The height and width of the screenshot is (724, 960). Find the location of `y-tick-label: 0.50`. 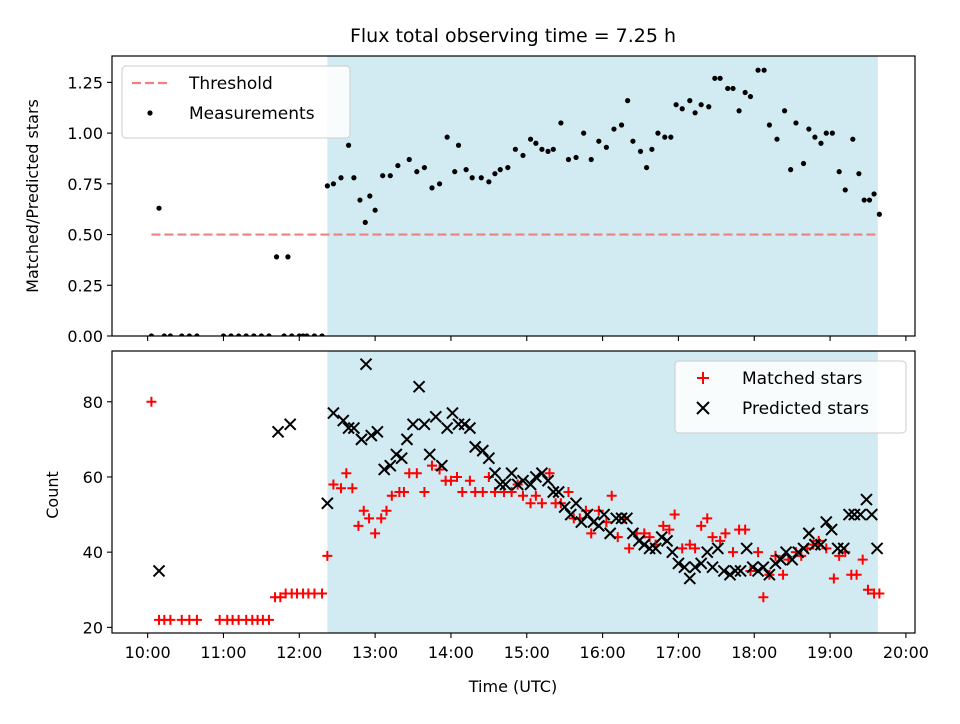

y-tick-label: 0.50 is located at coordinates (85, 235).